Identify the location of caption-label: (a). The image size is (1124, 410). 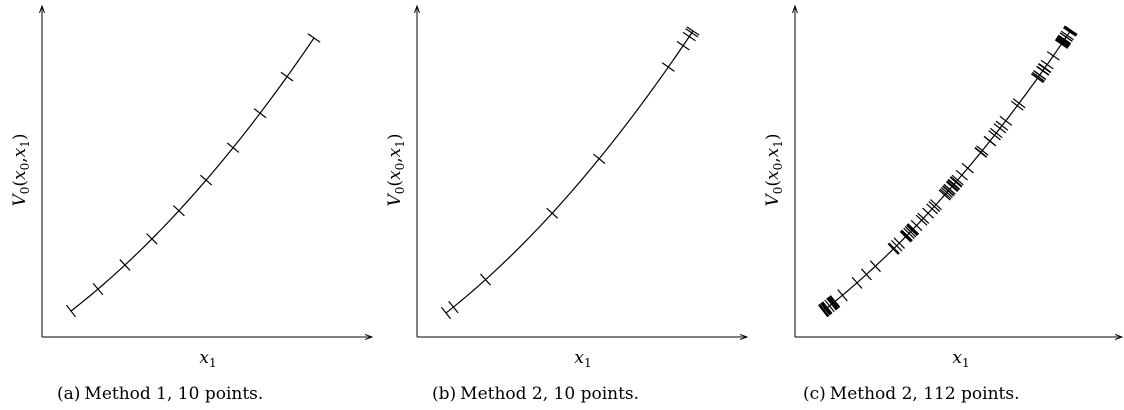
(69, 394).